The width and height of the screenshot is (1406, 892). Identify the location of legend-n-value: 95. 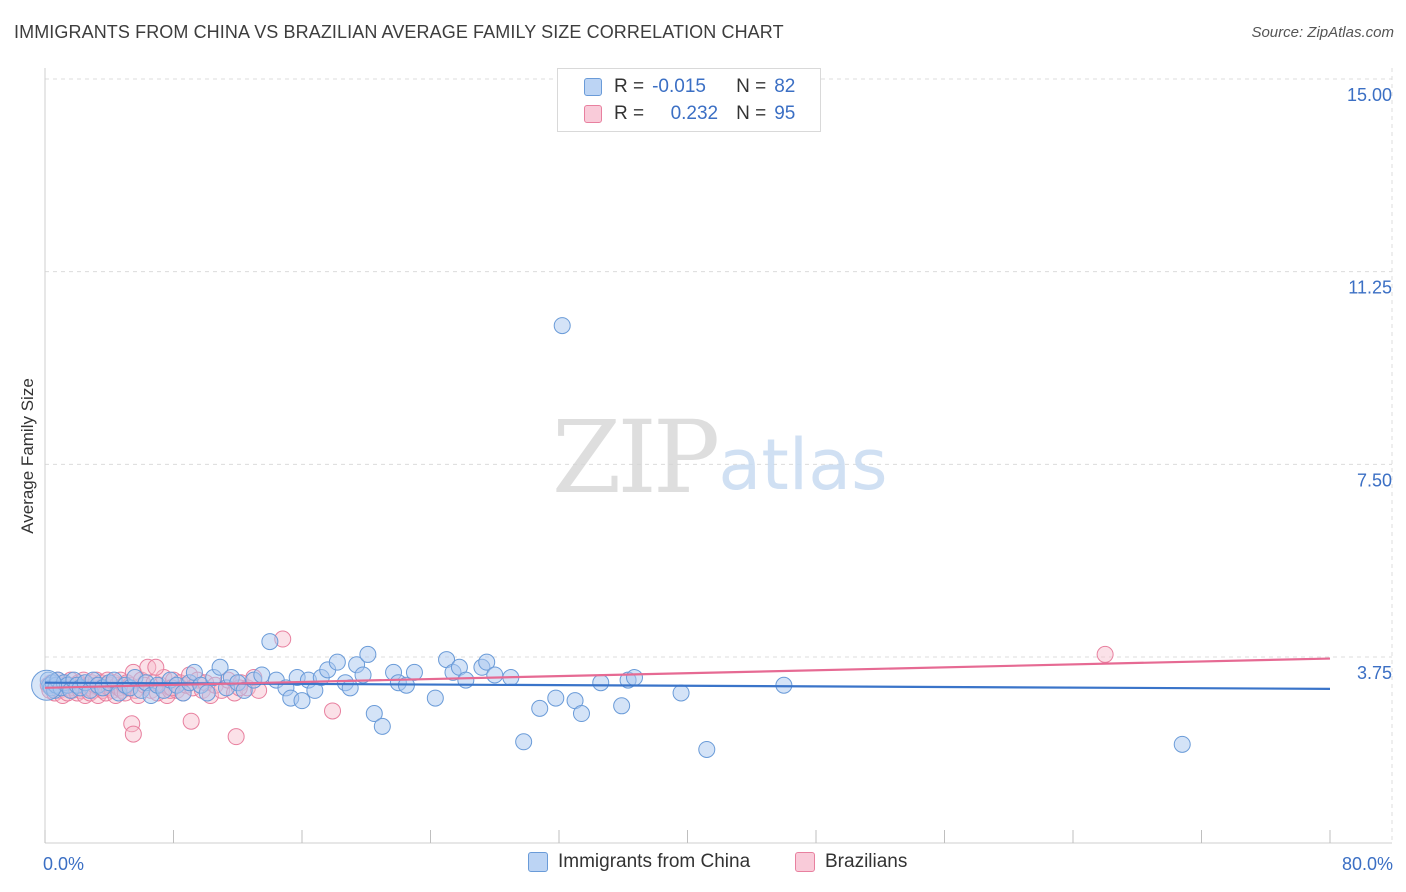
(785, 113).